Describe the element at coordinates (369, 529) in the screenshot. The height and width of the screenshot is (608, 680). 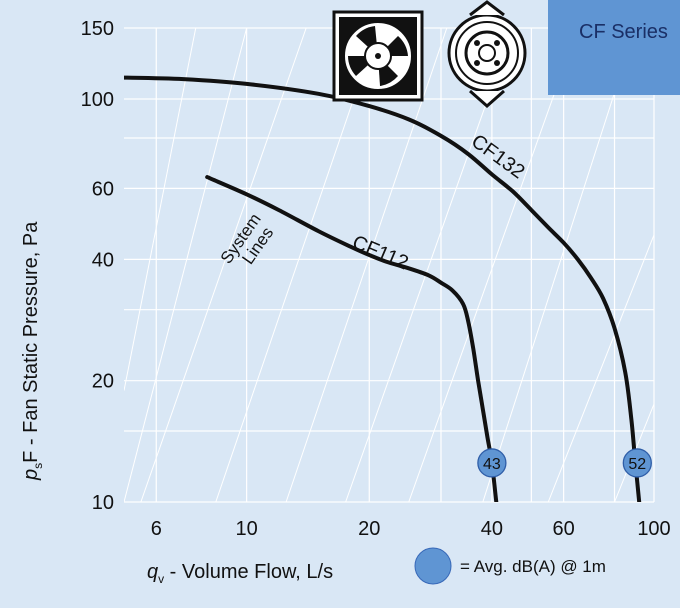
I see `x-tick-label: 20` at that location.